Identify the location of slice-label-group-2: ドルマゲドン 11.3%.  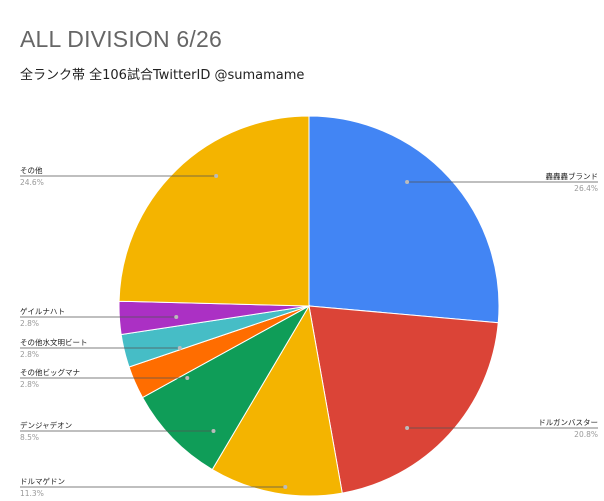
(154, 487).